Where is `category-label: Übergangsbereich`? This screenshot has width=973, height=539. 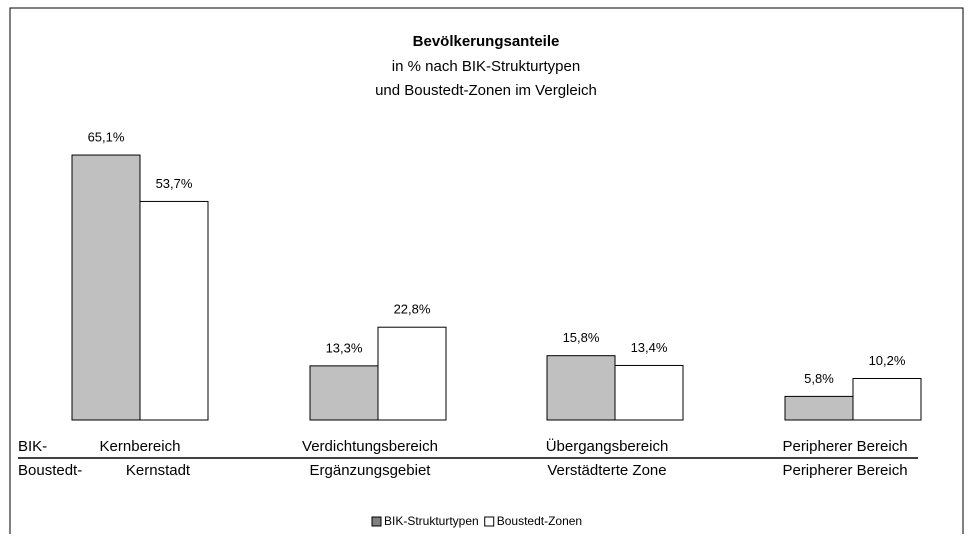
category-label: Übergangsbereich is located at coordinates (607, 446).